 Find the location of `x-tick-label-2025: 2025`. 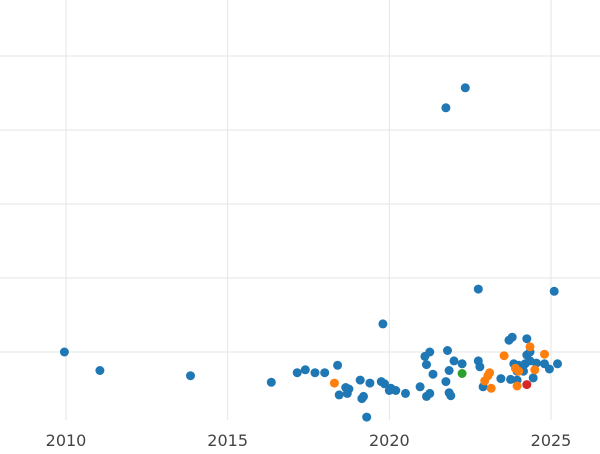

x-tick-label-2025: 2025 is located at coordinates (551, 440).